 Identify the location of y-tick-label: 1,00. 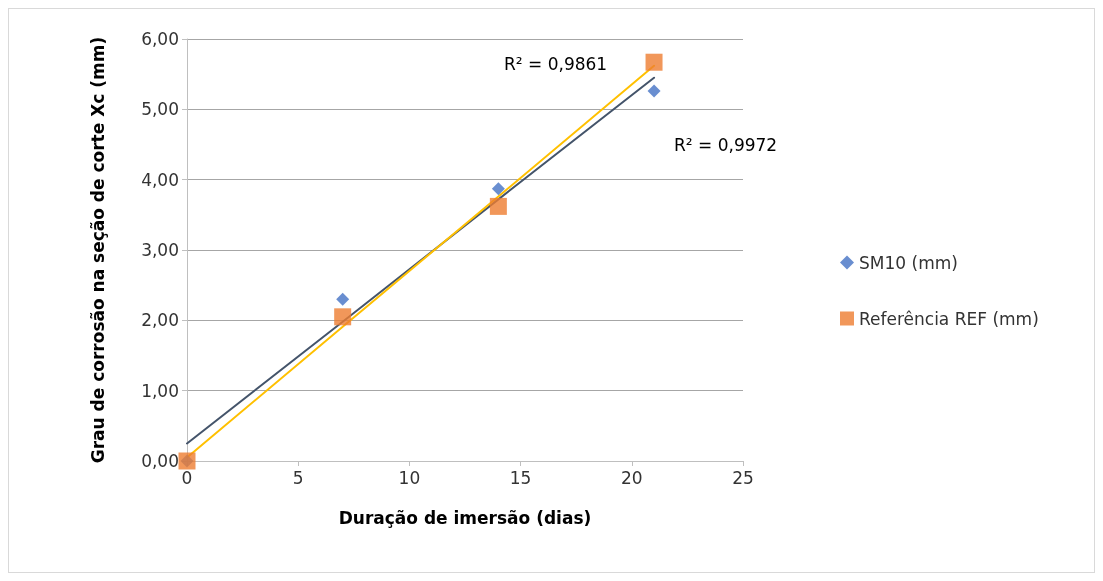
(160, 390).